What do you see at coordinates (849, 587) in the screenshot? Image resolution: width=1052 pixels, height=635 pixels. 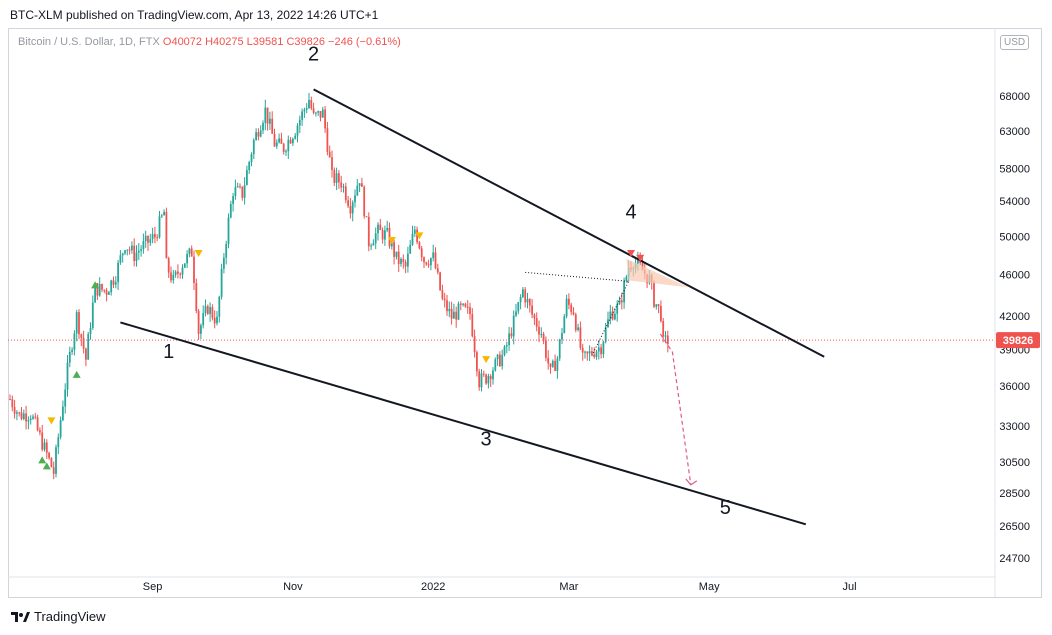 I see `x-tick-label: Jul` at bounding box center [849, 587].